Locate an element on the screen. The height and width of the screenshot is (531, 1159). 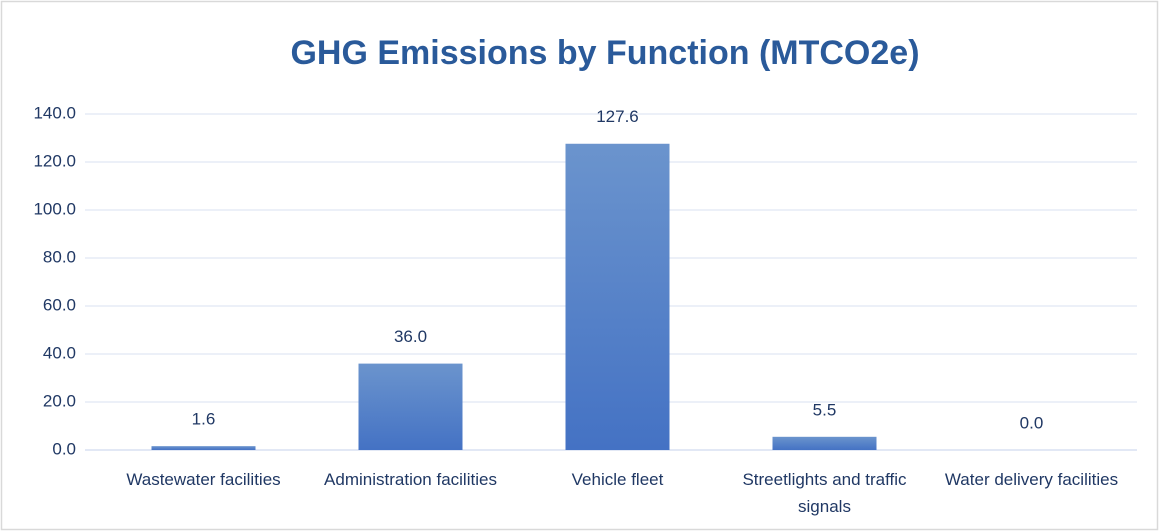
y-tick-label: 100.0 is located at coordinates (54, 208).